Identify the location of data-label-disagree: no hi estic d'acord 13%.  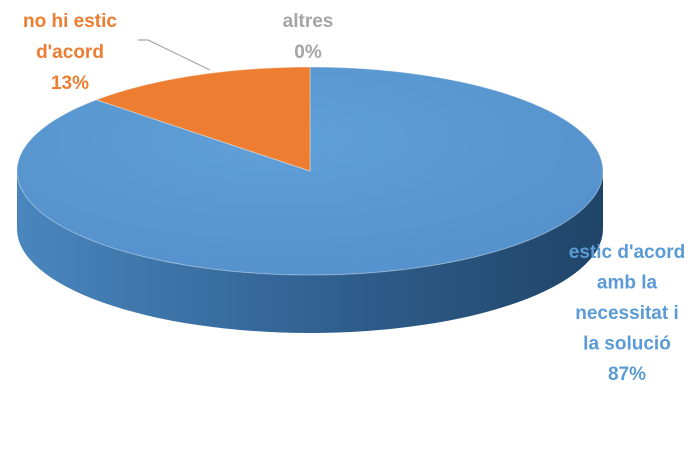
(70, 52).